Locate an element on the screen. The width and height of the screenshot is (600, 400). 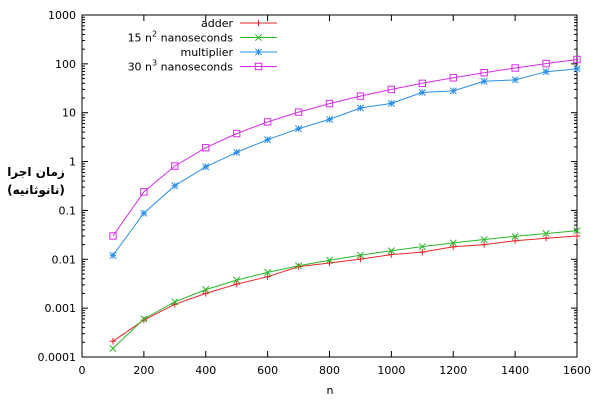
x-axis-label: n is located at coordinates (330, 390).